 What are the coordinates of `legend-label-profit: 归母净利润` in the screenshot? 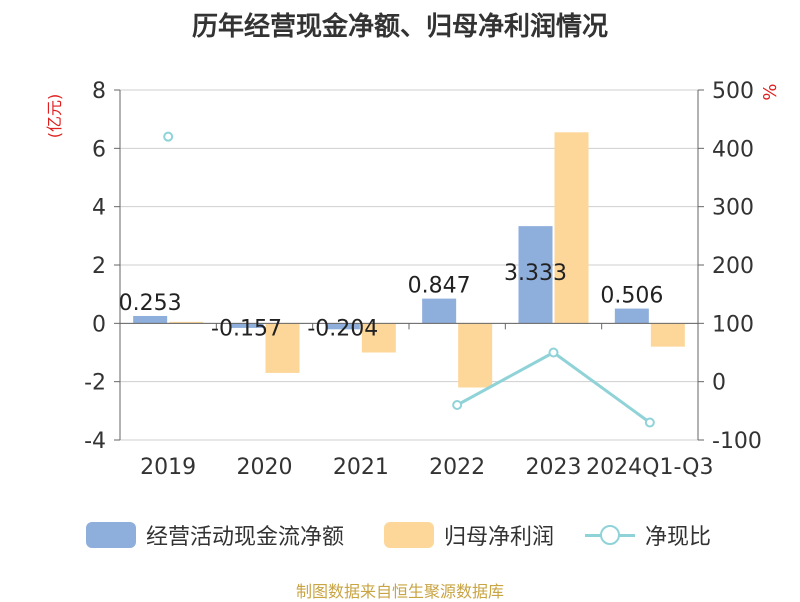 It's located at (499, 537).